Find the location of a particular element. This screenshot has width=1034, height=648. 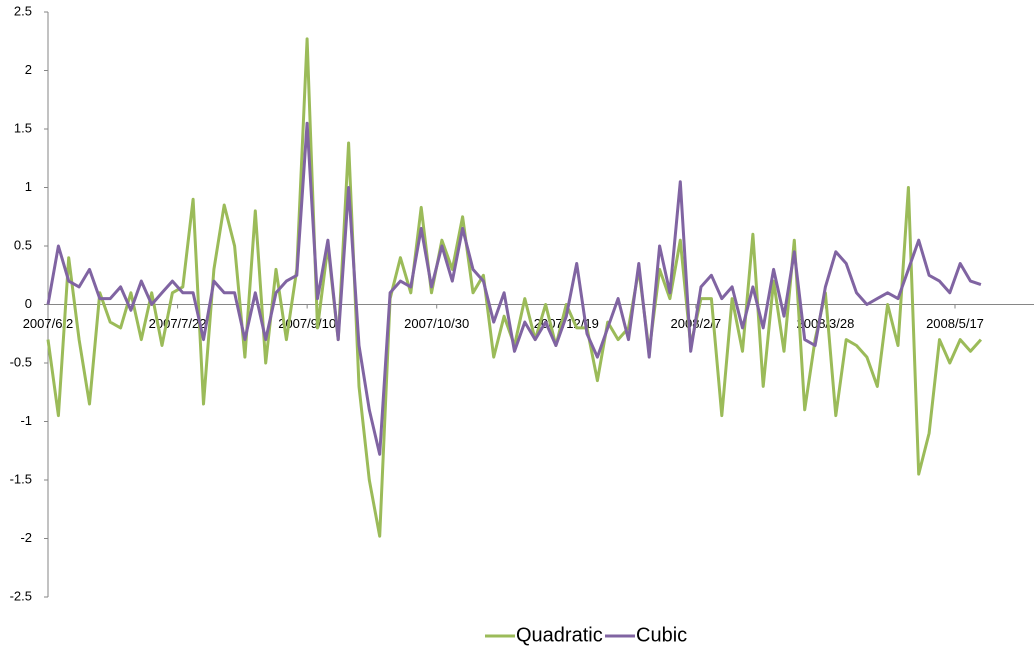

legend-label: Cubic is located at coordinates (661, 635).